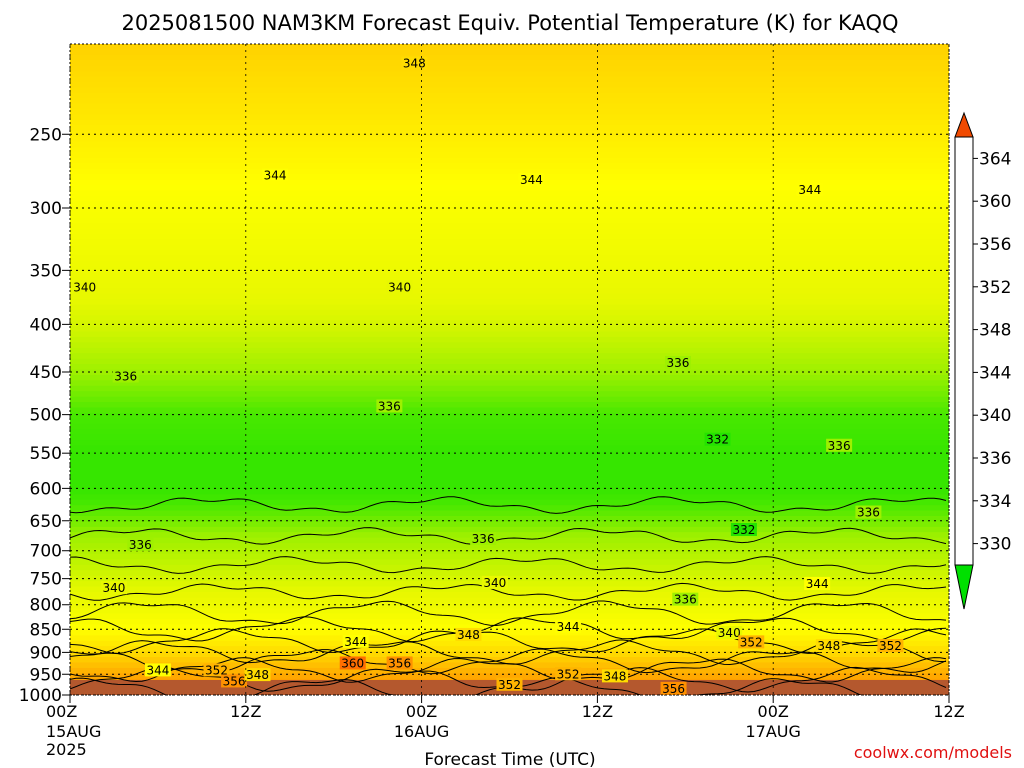  I want to click on x-tick-label: 2025, so click(66, 749).